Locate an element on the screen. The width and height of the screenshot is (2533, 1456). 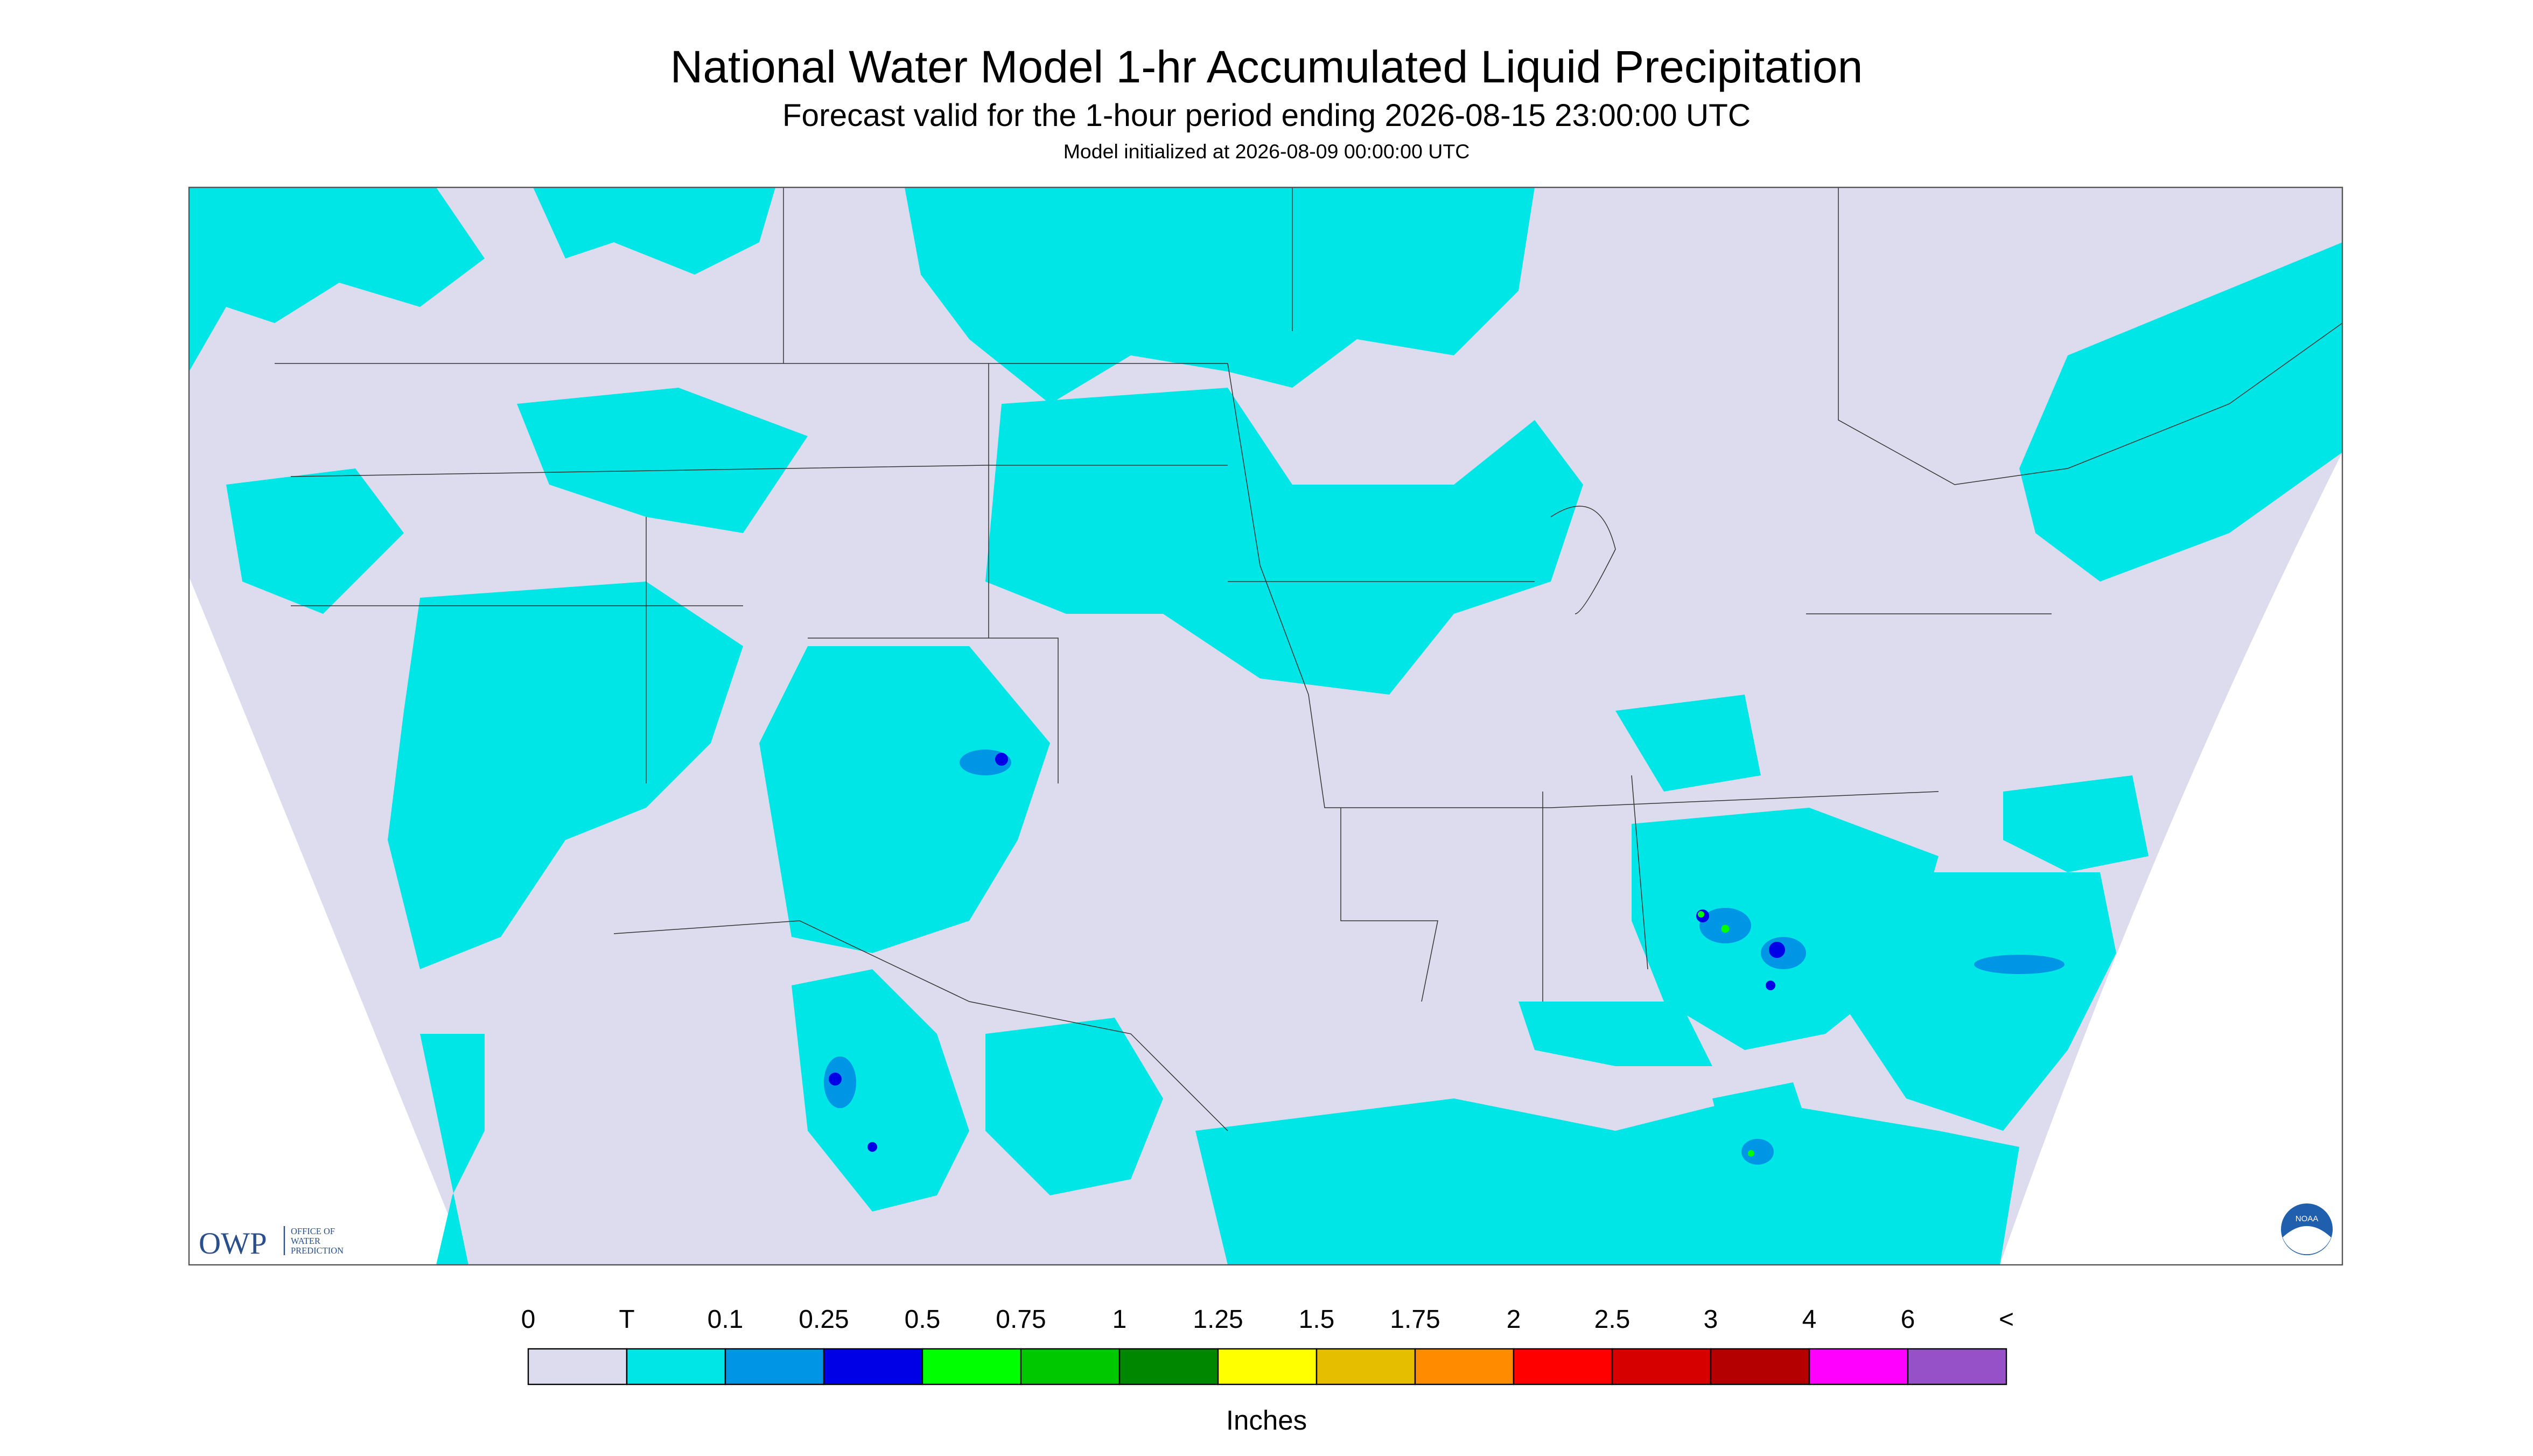
colorbar-label: 1.75 is located at coordinates (1415, 1319).